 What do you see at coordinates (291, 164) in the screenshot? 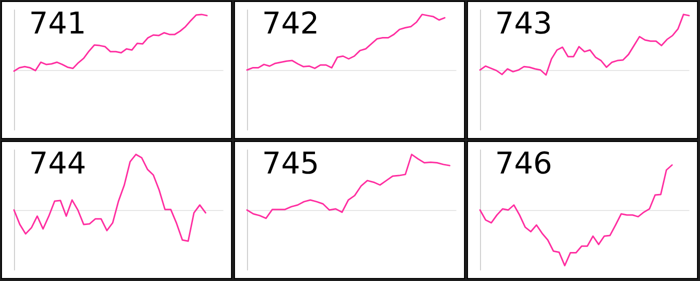
I see `chart-title: 745` at bounding box center [291, 164].